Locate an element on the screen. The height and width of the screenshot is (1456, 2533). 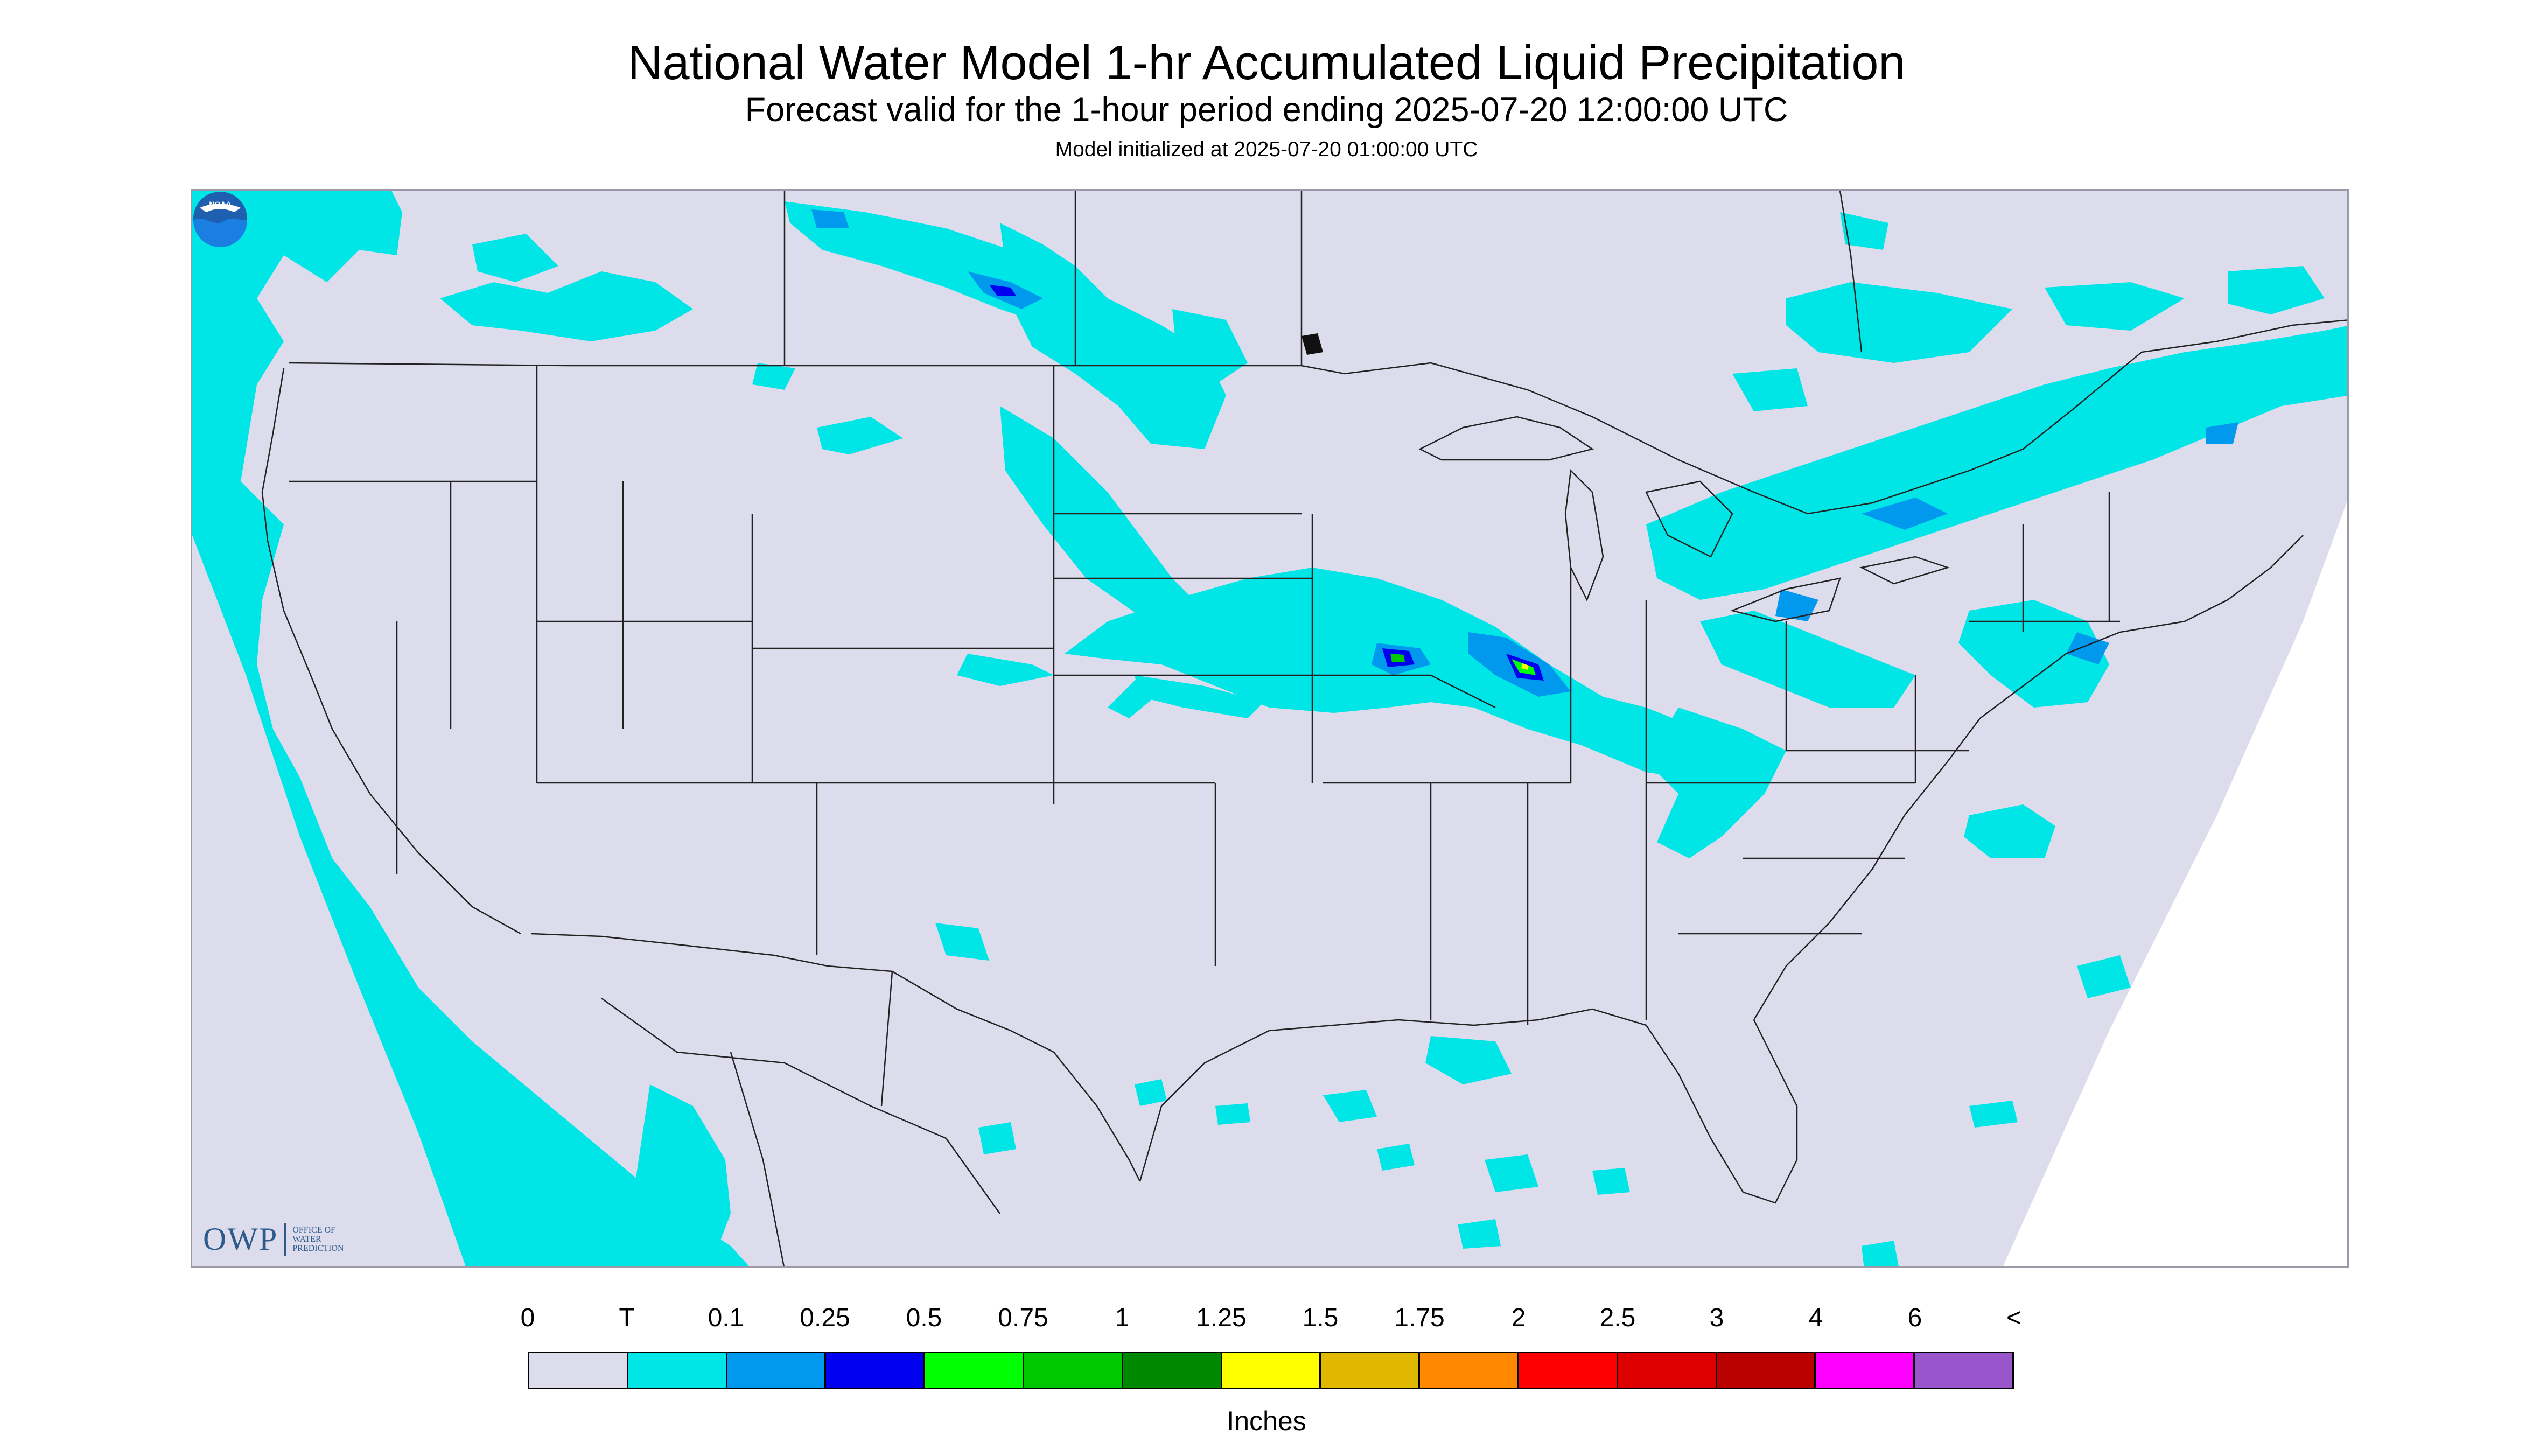
legend-units: Inches is located at coordinates (1266, 1421).